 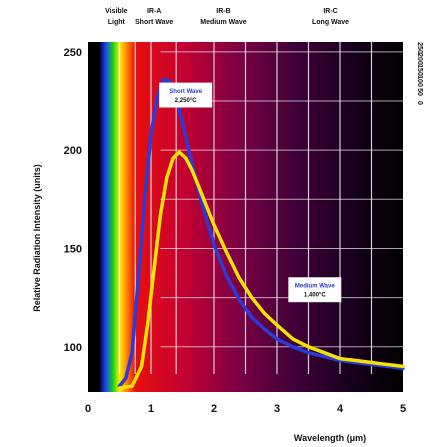 What do you see at coordinates (154, 22) in the screenshot?
I see `region-label-line2: Short Wave` at bounding box center [154, 22].